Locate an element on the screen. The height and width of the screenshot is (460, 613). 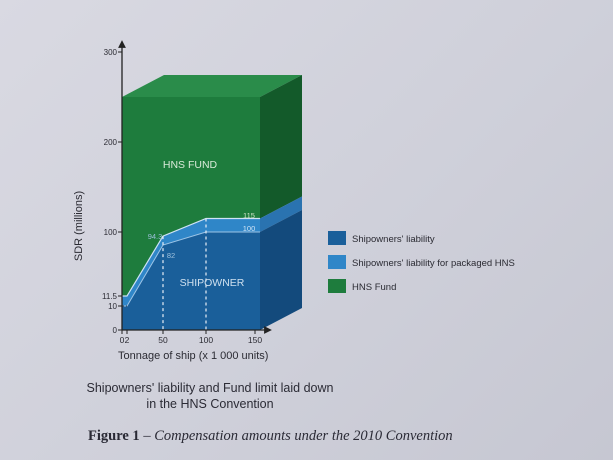
chart-caption-line2: in the HNS Convention is located at coordinates (210, 404).